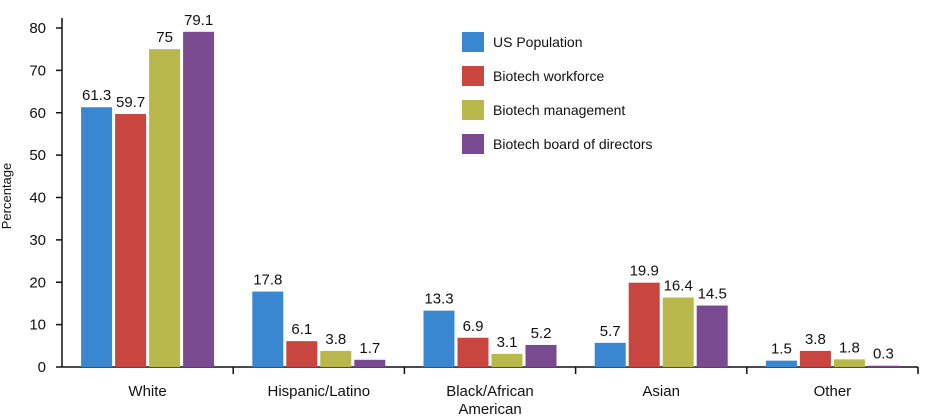  I want to click on data-label: 5.2, so click(541, 333).